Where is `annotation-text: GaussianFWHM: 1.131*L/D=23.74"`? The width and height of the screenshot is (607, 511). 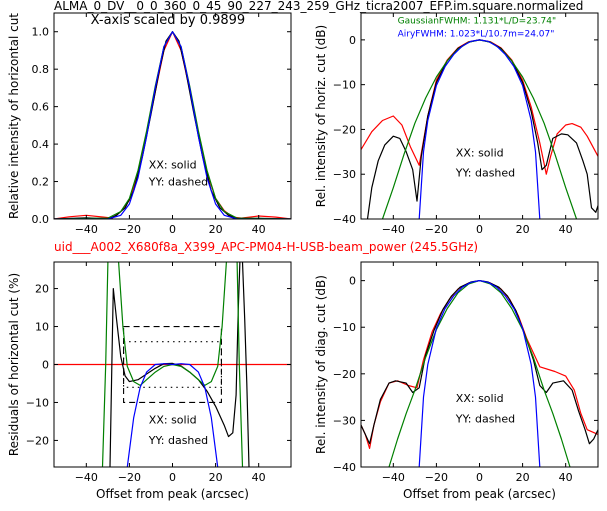
annotation-text: GaussianFWHM: 1.131*L/D=23.74" is located at coordinates (477, 21).